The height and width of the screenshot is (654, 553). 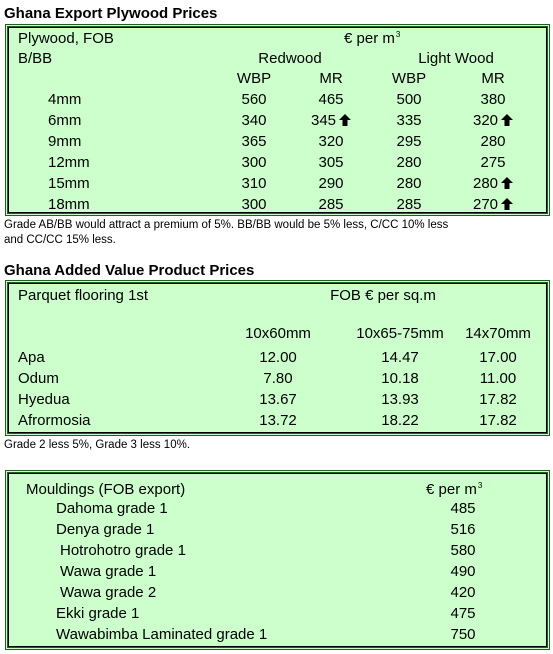 I want to click on plywood-price-lw-wbp: 295, so click(x=408, y=141).